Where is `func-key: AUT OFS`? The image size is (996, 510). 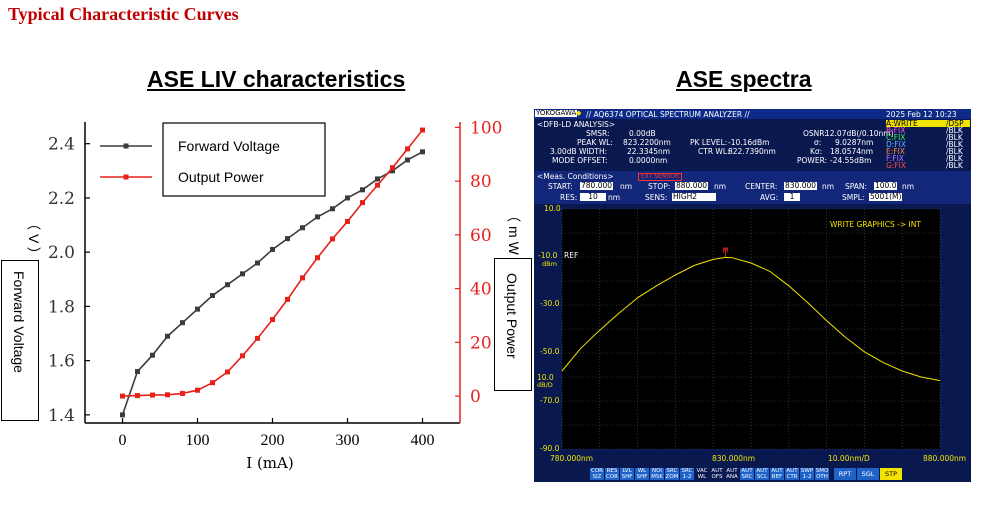 func-key: AUT OFS is located at coordinates (717, 474).